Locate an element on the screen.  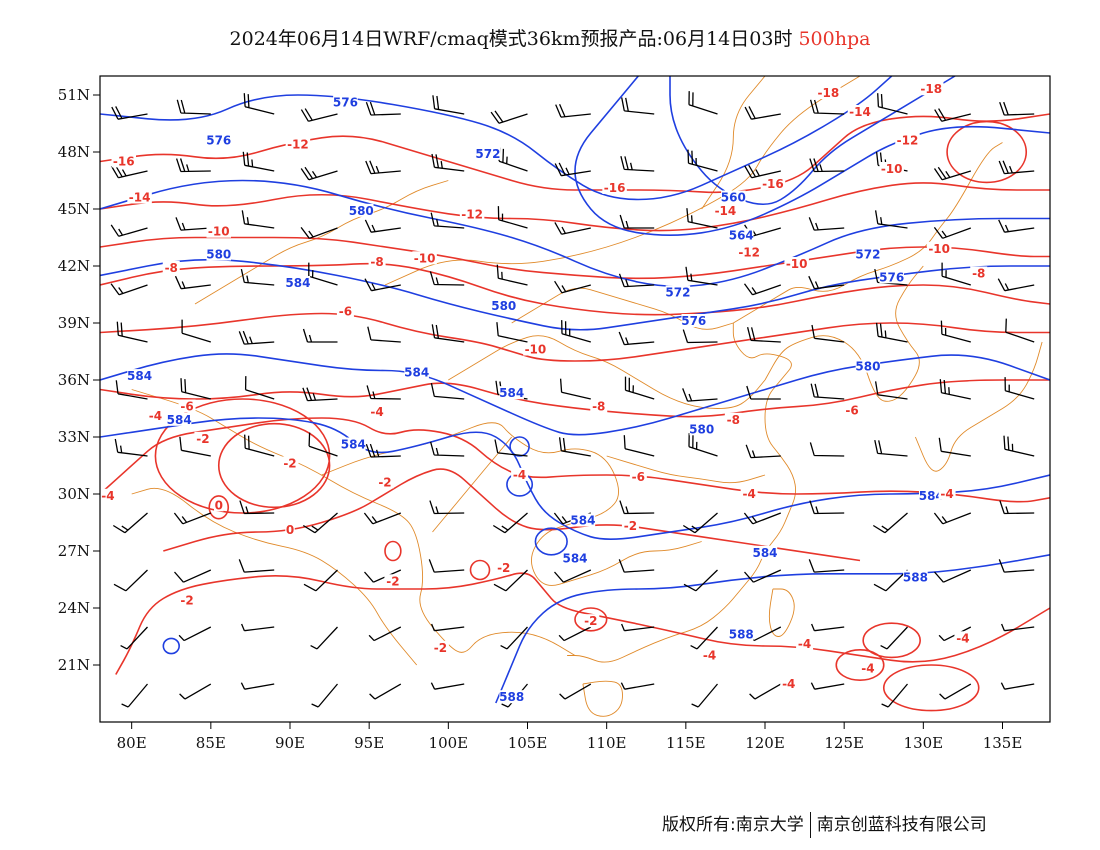
contour-label: 564 is located at coordinates (741, 236).